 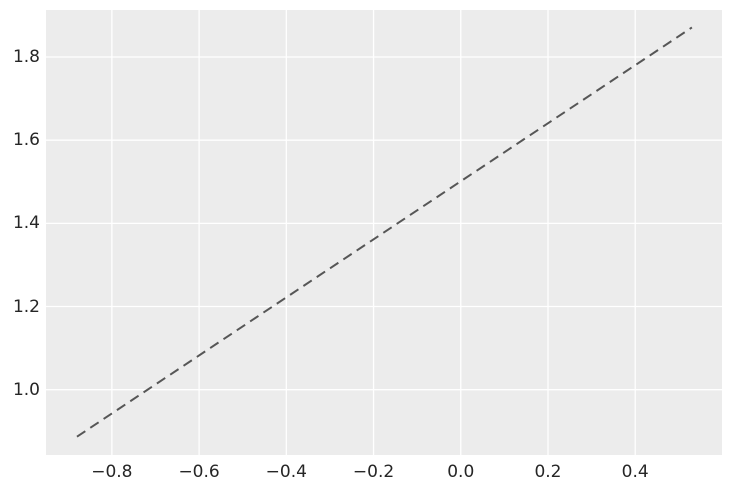 What do you see at coordinates (373, 472) in the screenshot?
I see `x-tick-label: −0.2` at bounding box center [373, 472].